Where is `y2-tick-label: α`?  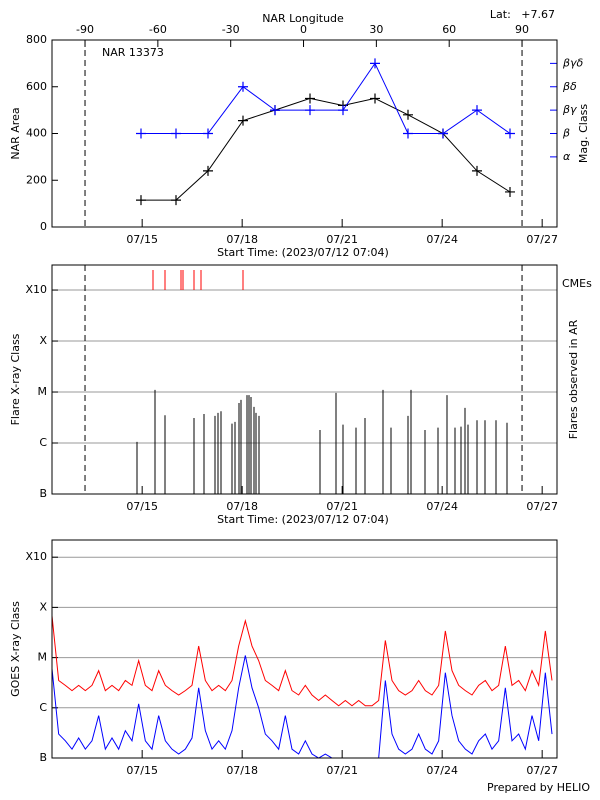 y2-tick-label: α is located at coordinates (567, 156).